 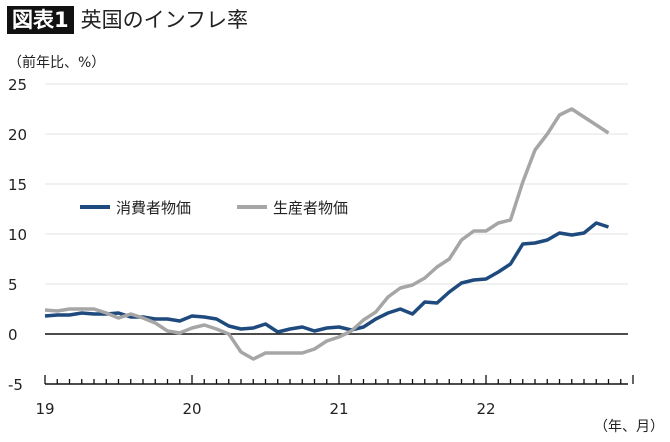 What do you see at coordinates (191, 409) in the screenshot?
I see `x-tick-label: 20` at bounding box center [191, 409].